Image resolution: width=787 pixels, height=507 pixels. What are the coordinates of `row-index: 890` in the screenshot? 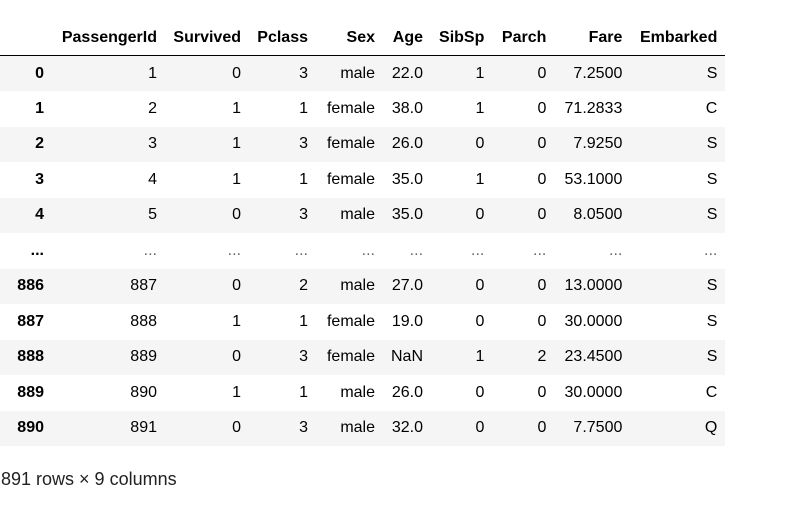 It's located at (30, 428).